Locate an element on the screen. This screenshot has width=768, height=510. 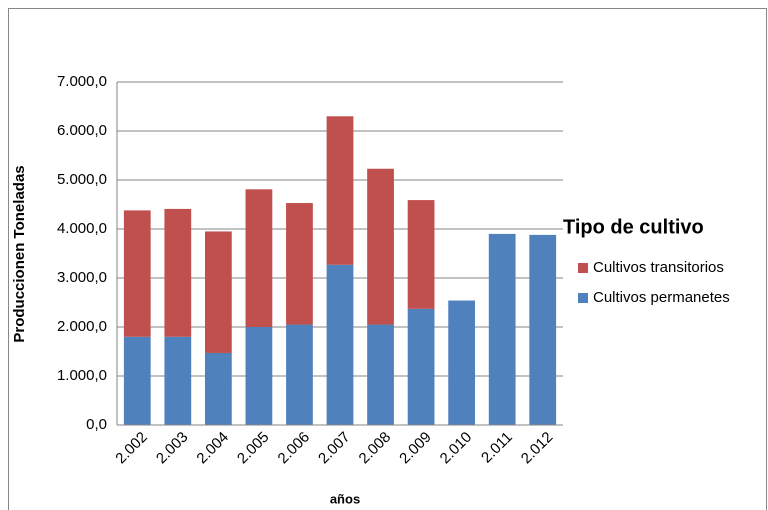
x-tick-label: 2.010 is located at coordinates (456, 448).